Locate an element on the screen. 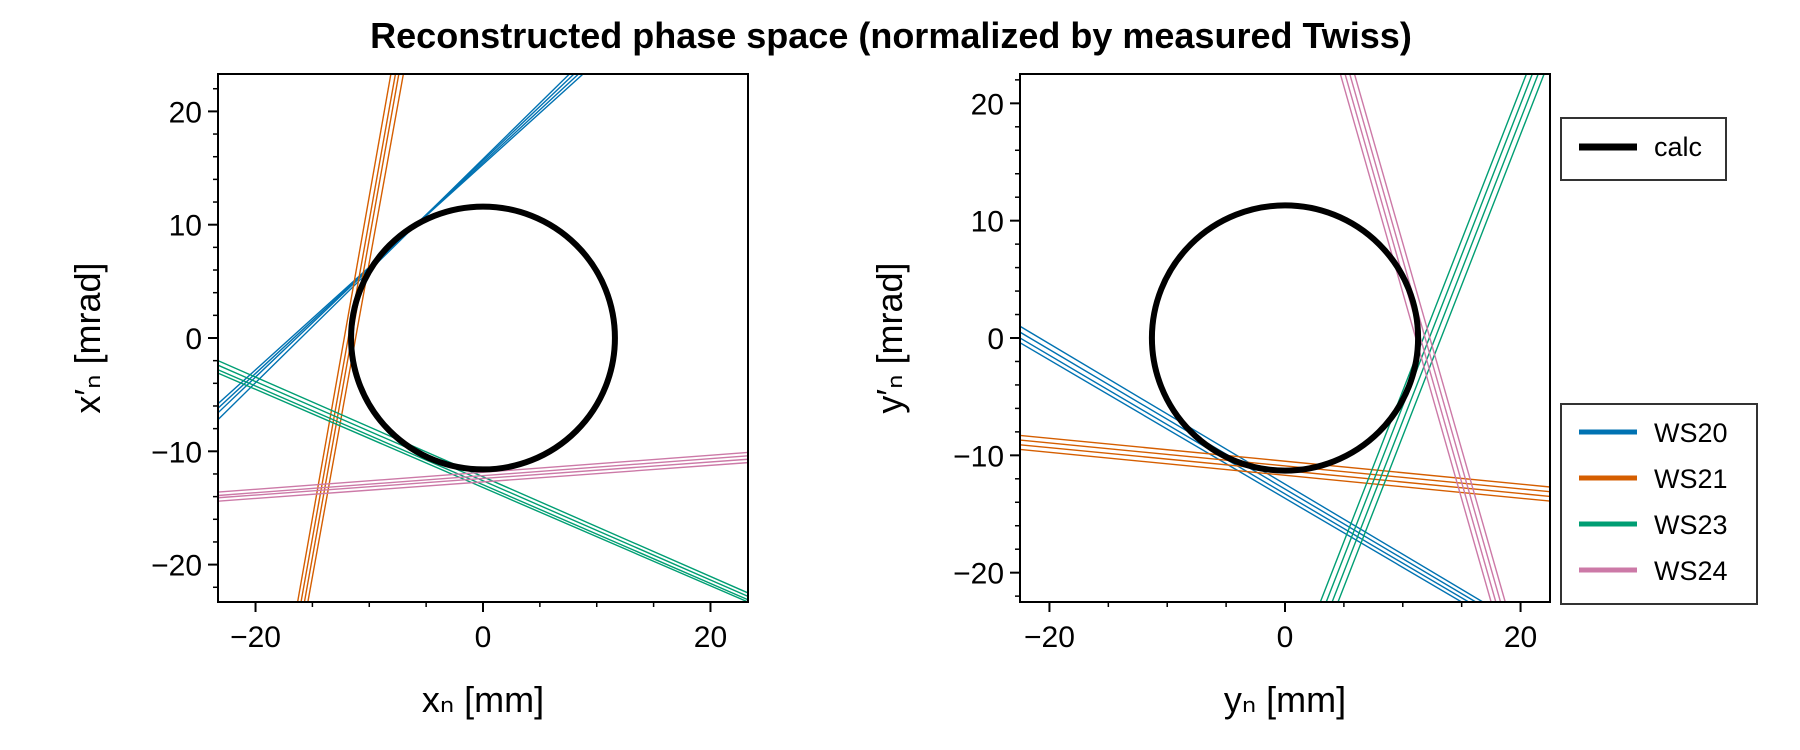 This screenshot has height=750, width=1800. legend-ws20-label: WS20 is located at coordinates (1691, 433).